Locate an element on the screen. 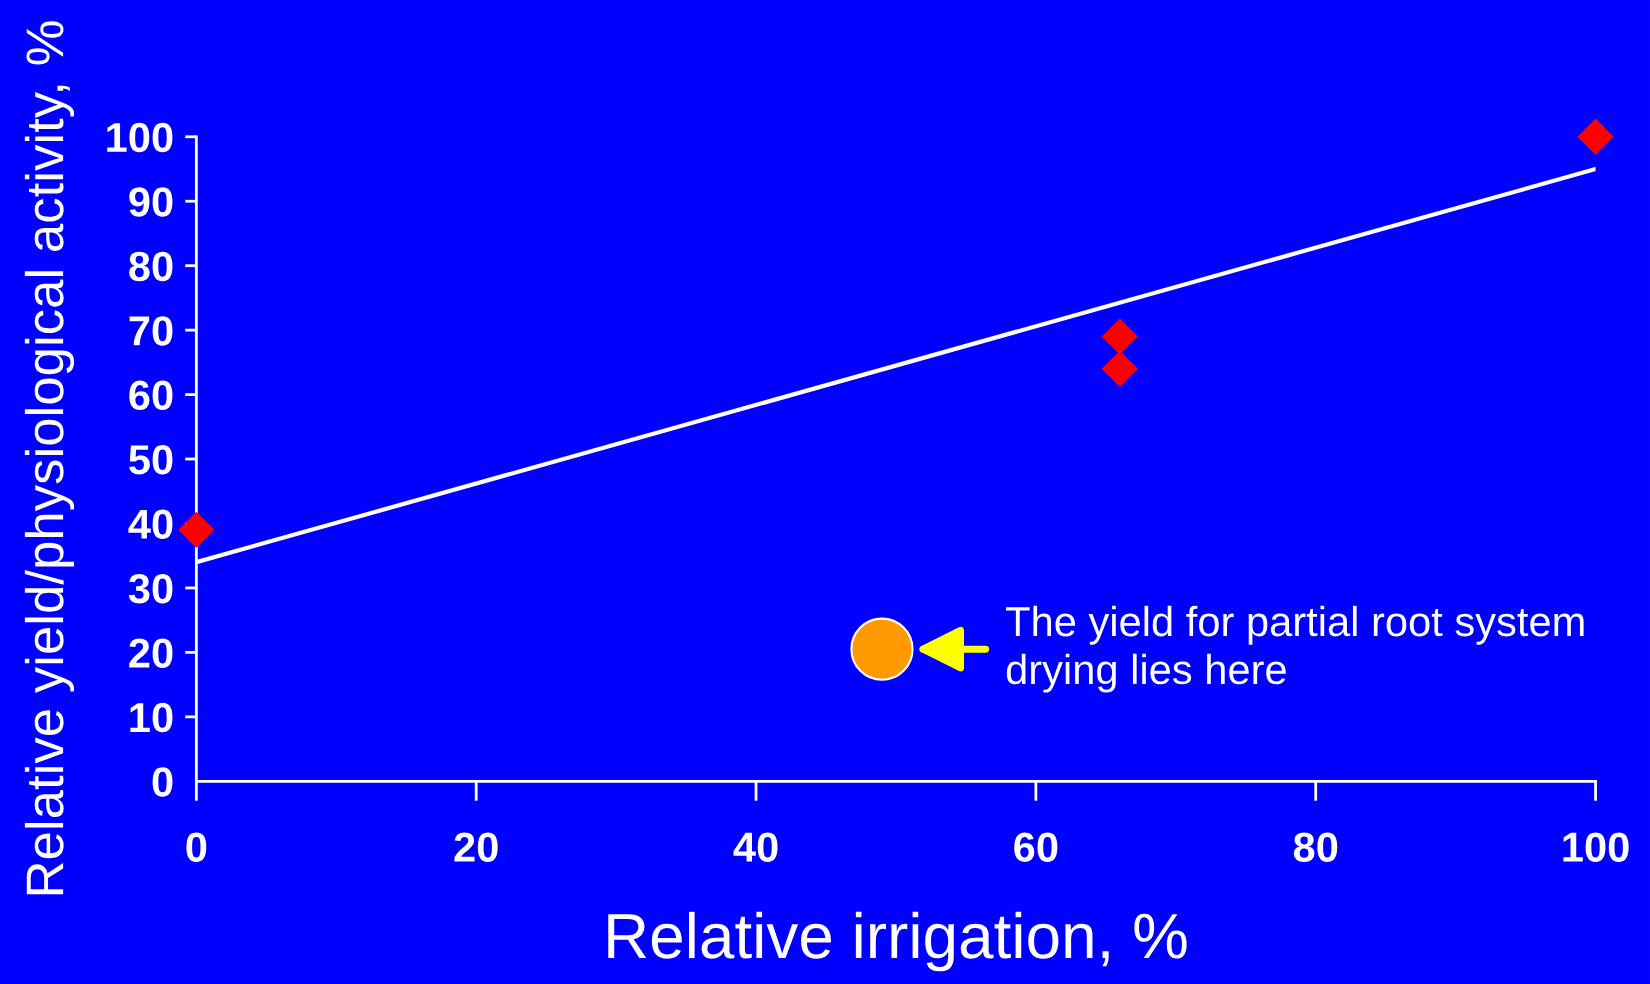  y-tick-label: 60 is located at coordinates (151, 395).